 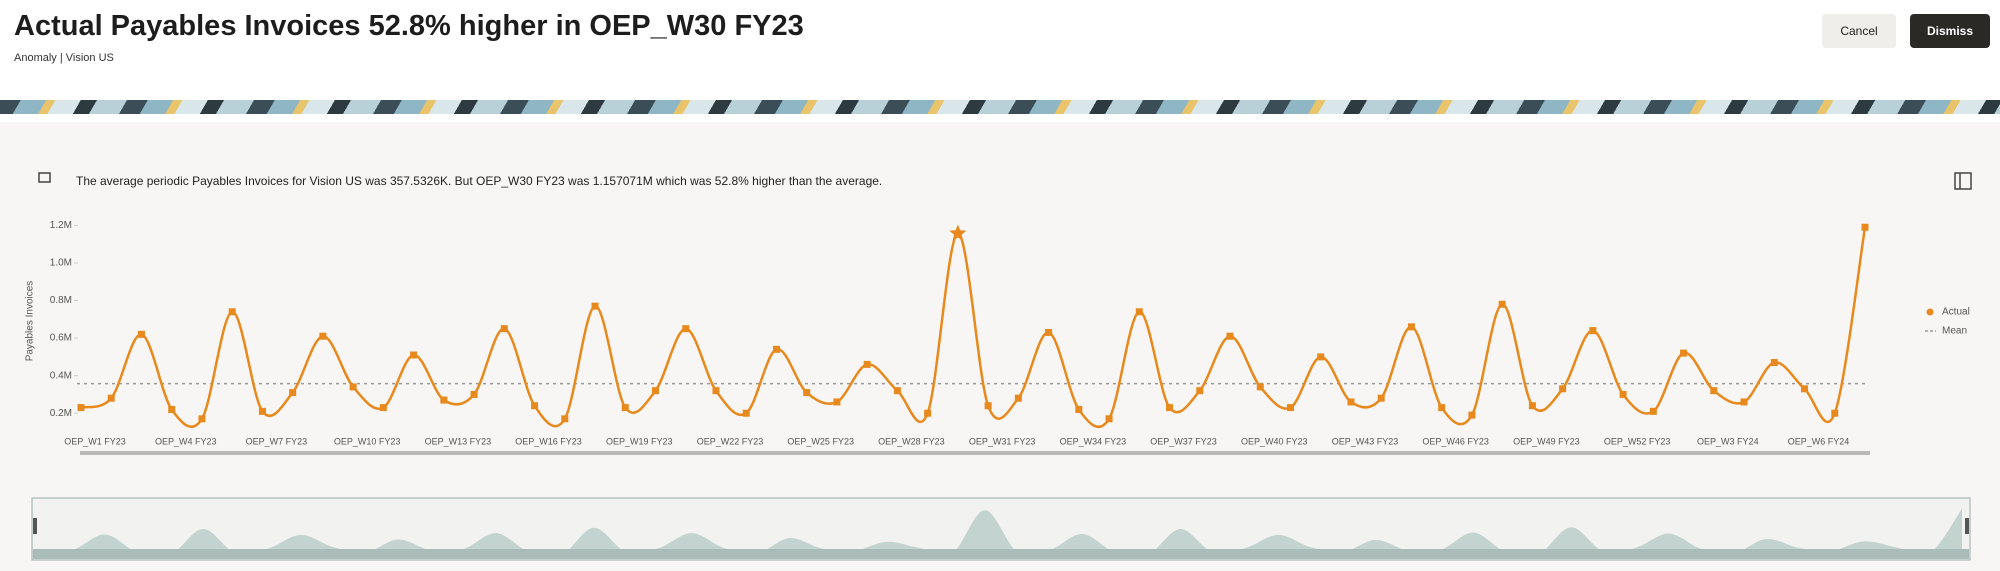 I want to click on x-tick-label: OEP_W4 FY23, so click(x=186, y=441).